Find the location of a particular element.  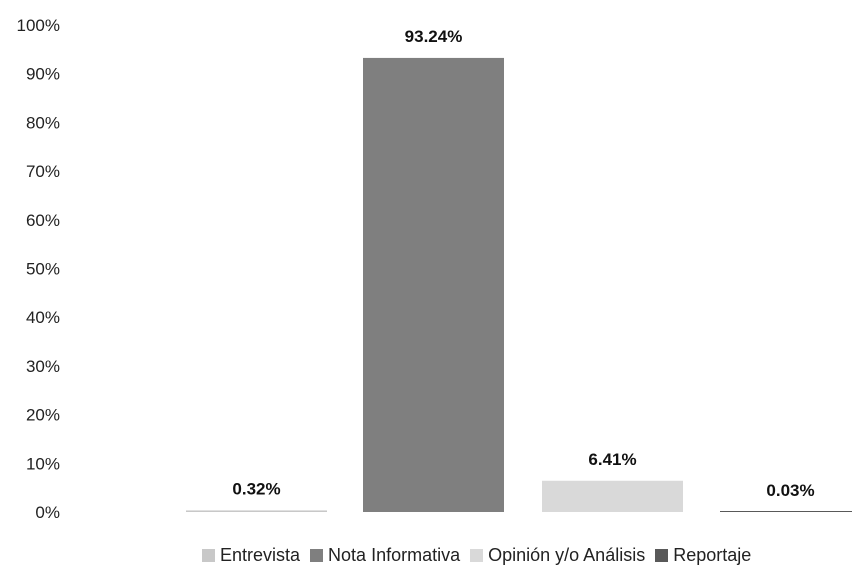

legend-label-reportaje: Reportaje is located at coordinates (712, 554).